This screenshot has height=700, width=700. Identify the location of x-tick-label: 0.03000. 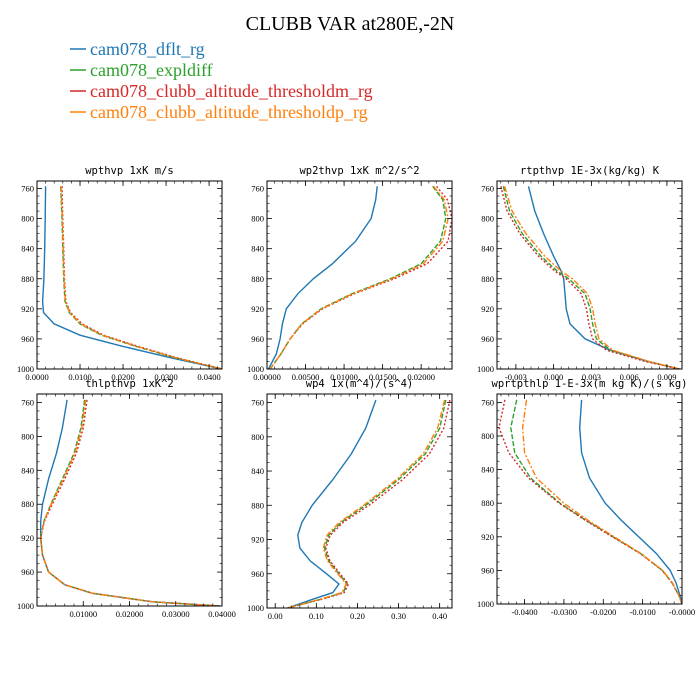
(176, 614).